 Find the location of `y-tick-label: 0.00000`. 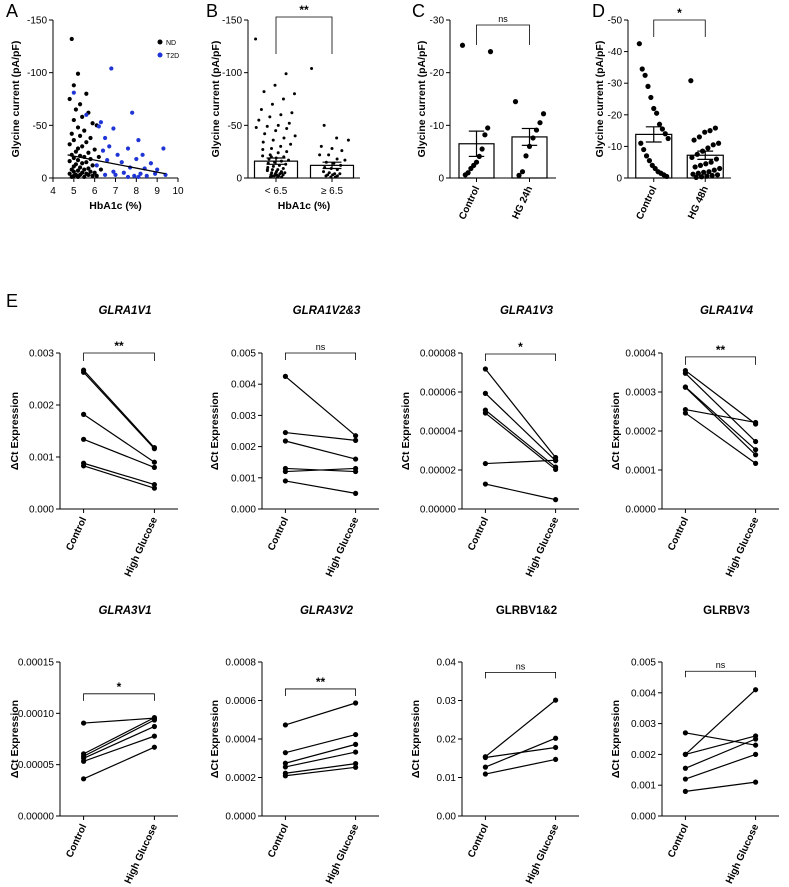

y-tick-label: 0.00000 is located at coordinates (36, 817).